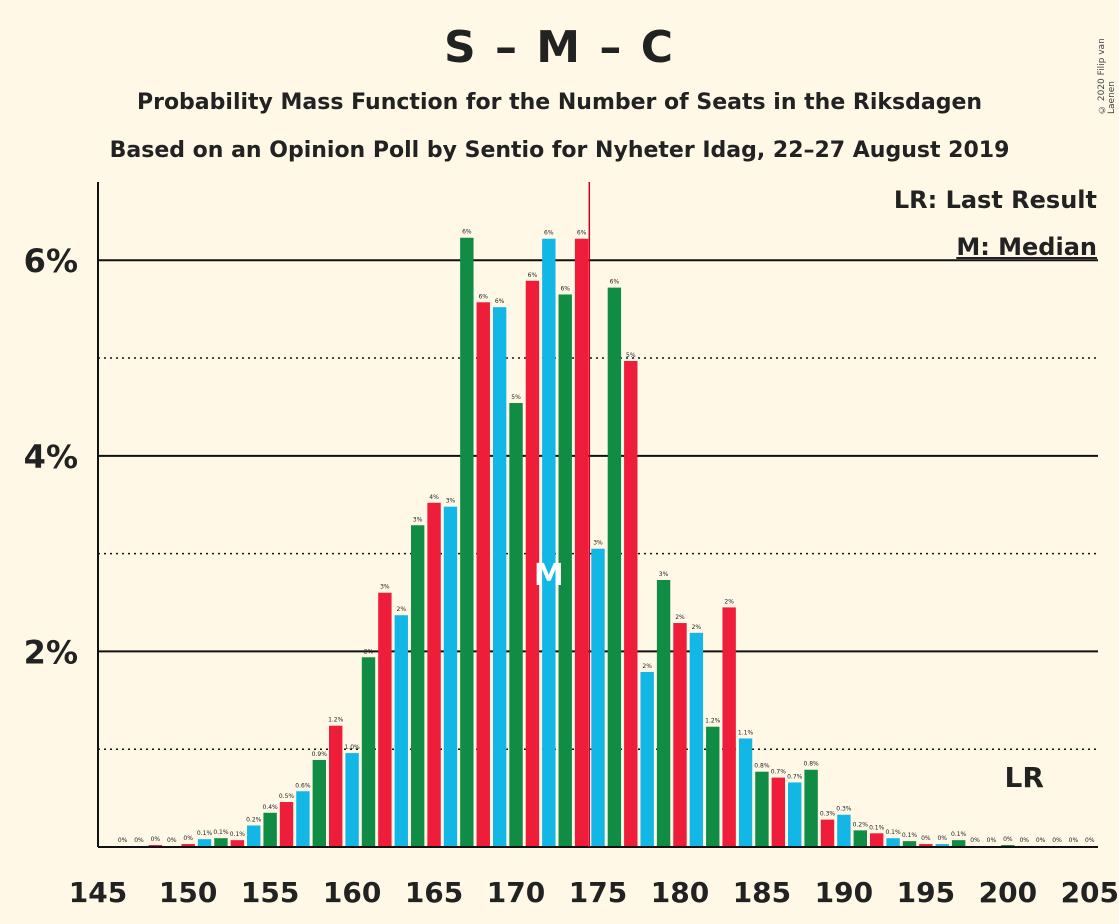 The image size is (1119, 924). What do you see at coordinates (926, 838) in the screenshot?
I see `bar-label-195: 0%` at bounding box center [926, 838].